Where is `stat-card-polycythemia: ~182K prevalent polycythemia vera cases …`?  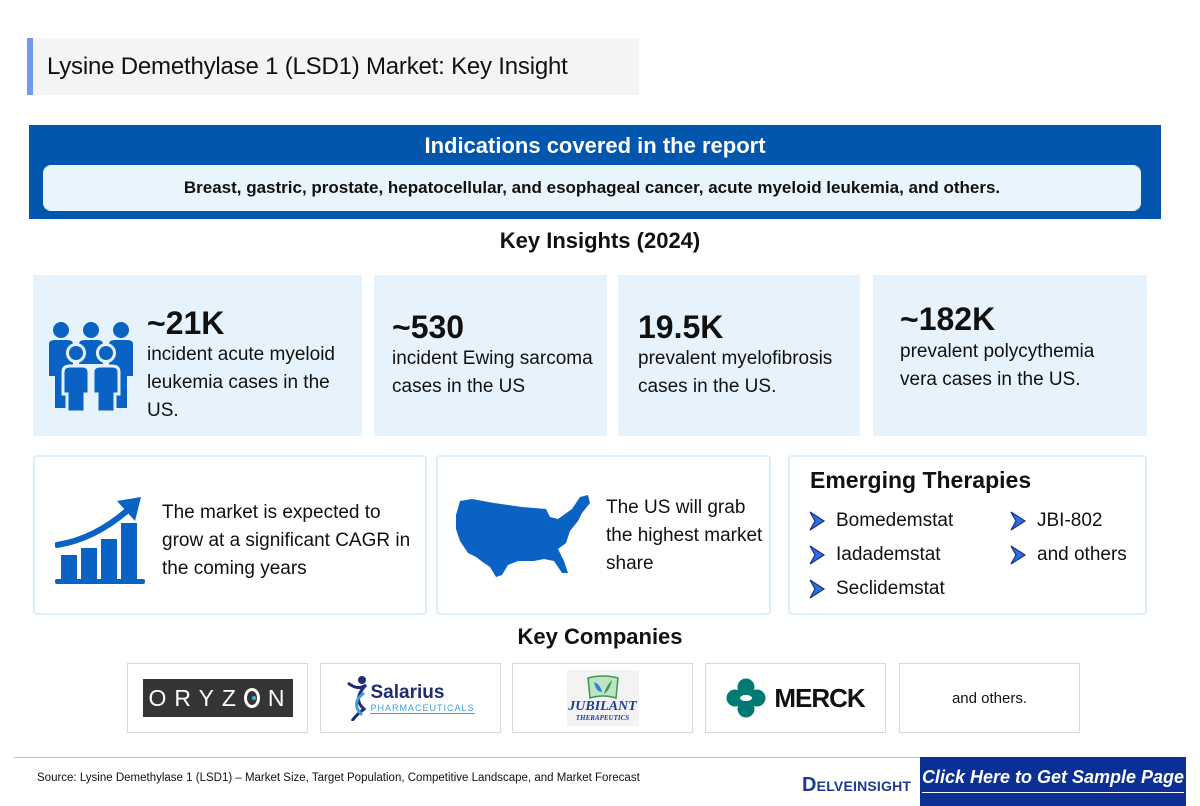 stat-card-polycythemia: ~182K prevalent polycythemia vera cases … is located at coordinates (1010, 355).